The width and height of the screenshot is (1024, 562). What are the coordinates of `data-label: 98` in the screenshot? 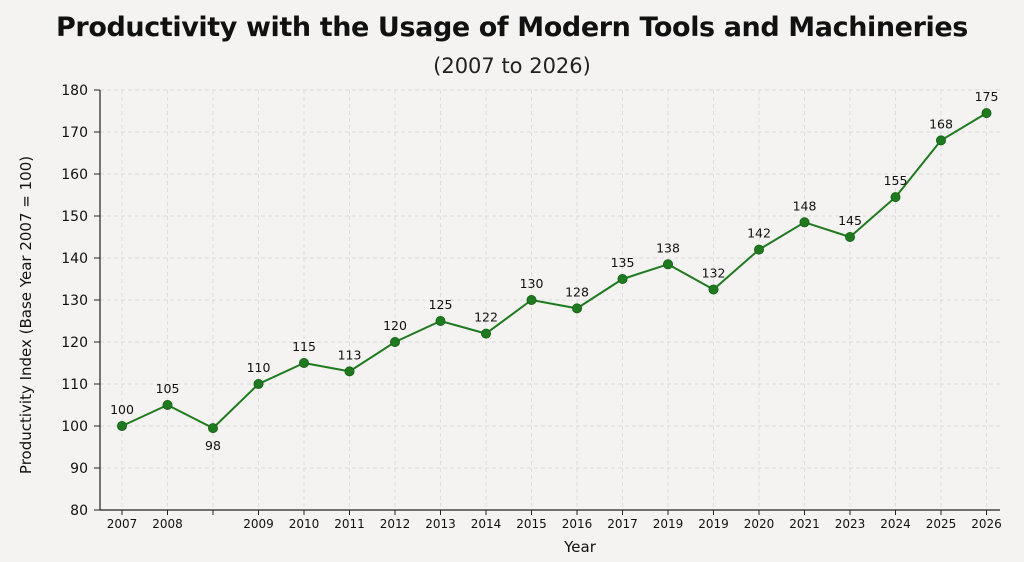 It's located at (213, 445).